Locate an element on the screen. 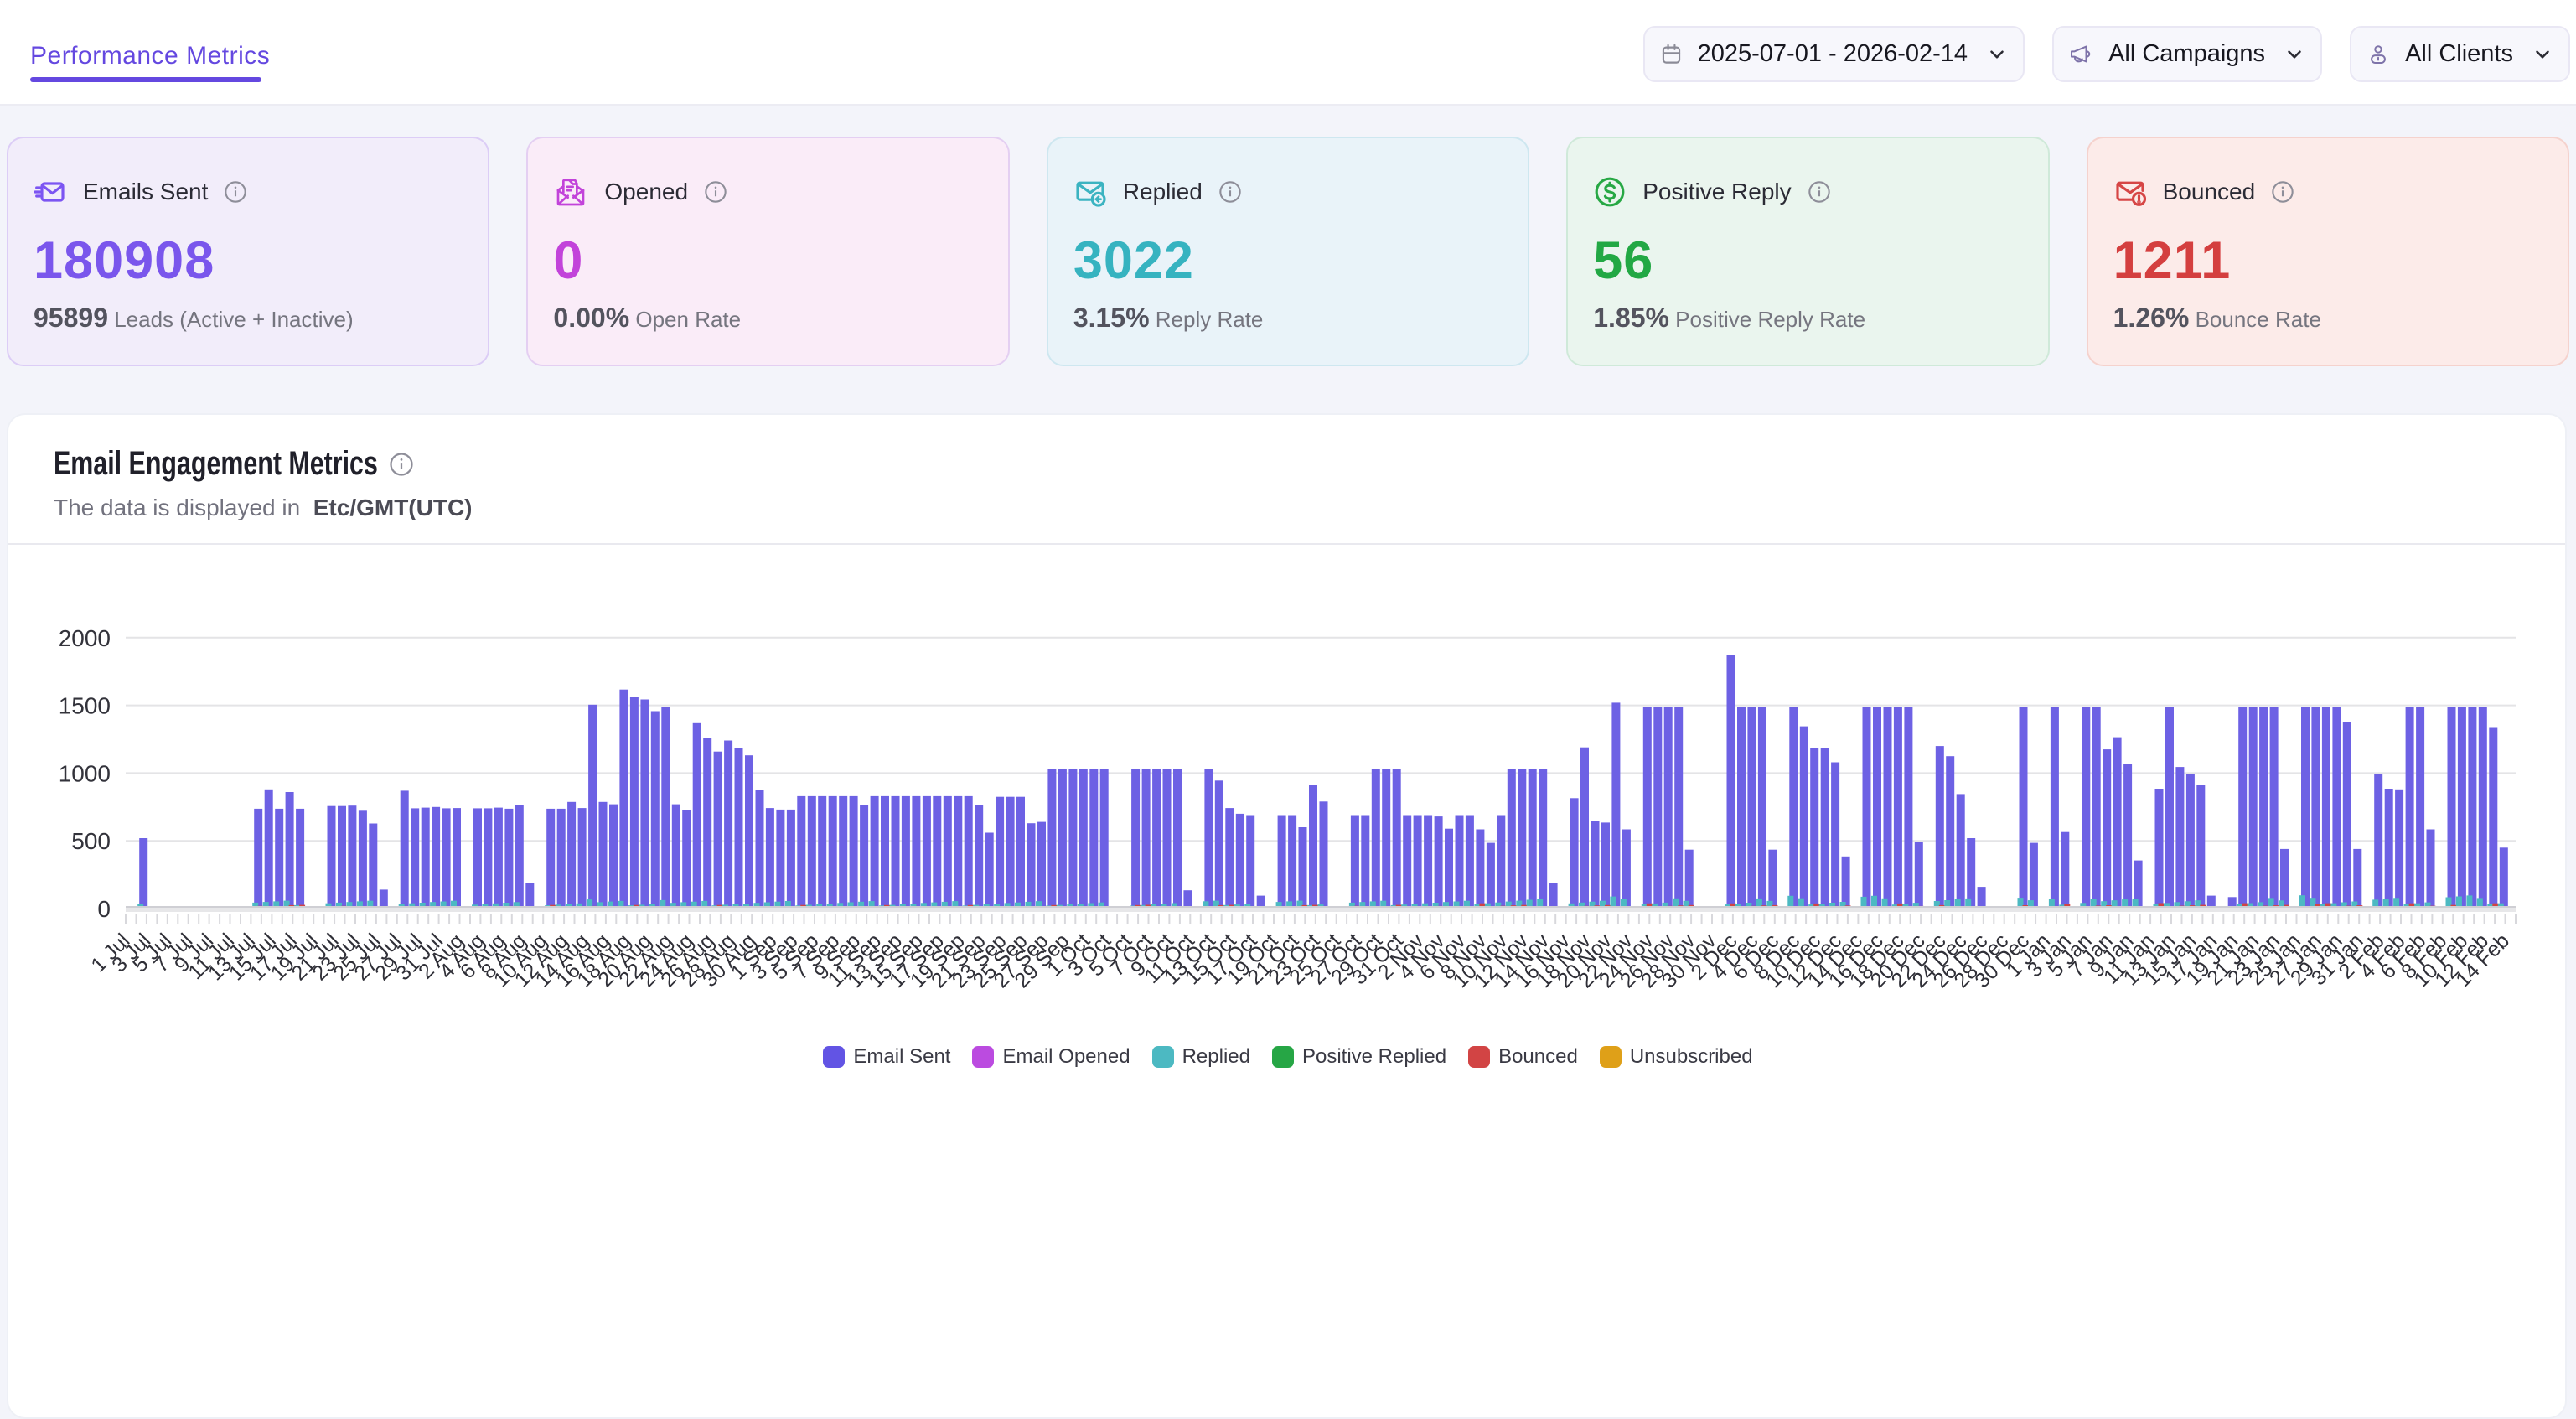 The height and width of the screenshot is (1419, 2576). svg-text: 500 is located at coordinates (91, 841).